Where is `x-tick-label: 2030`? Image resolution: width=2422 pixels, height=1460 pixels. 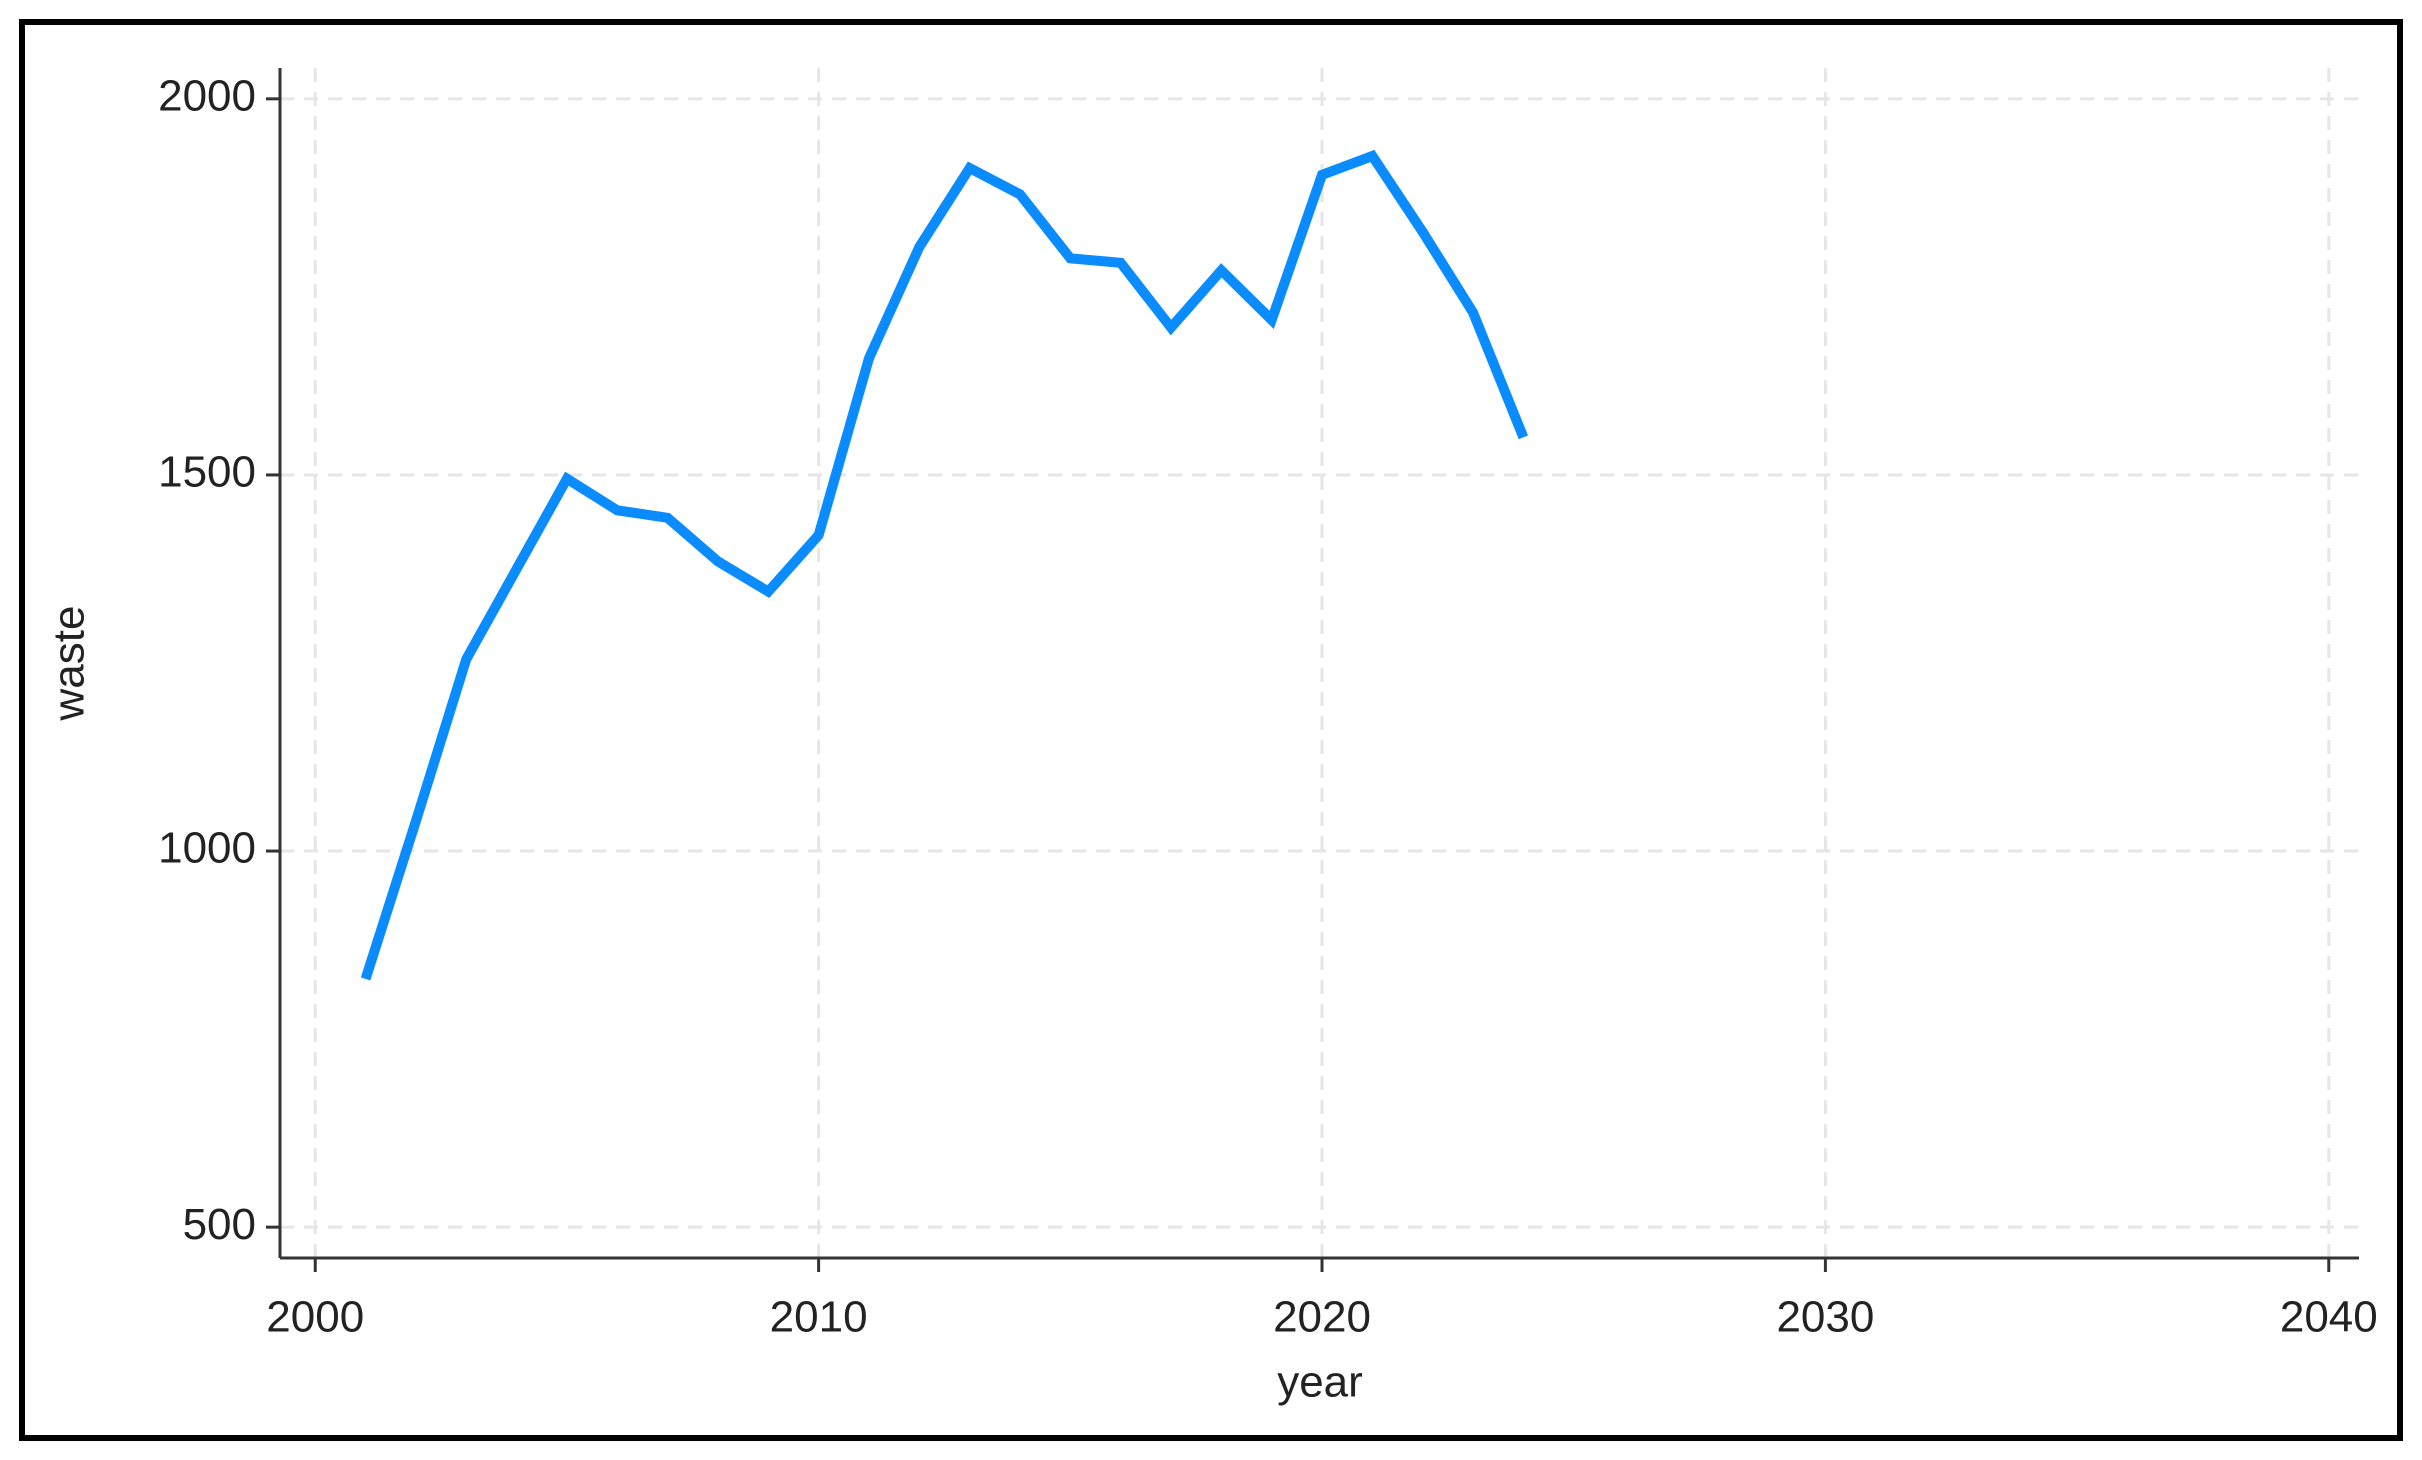 x-tick-label: 2030 is located at coordinates (1825, 1317).